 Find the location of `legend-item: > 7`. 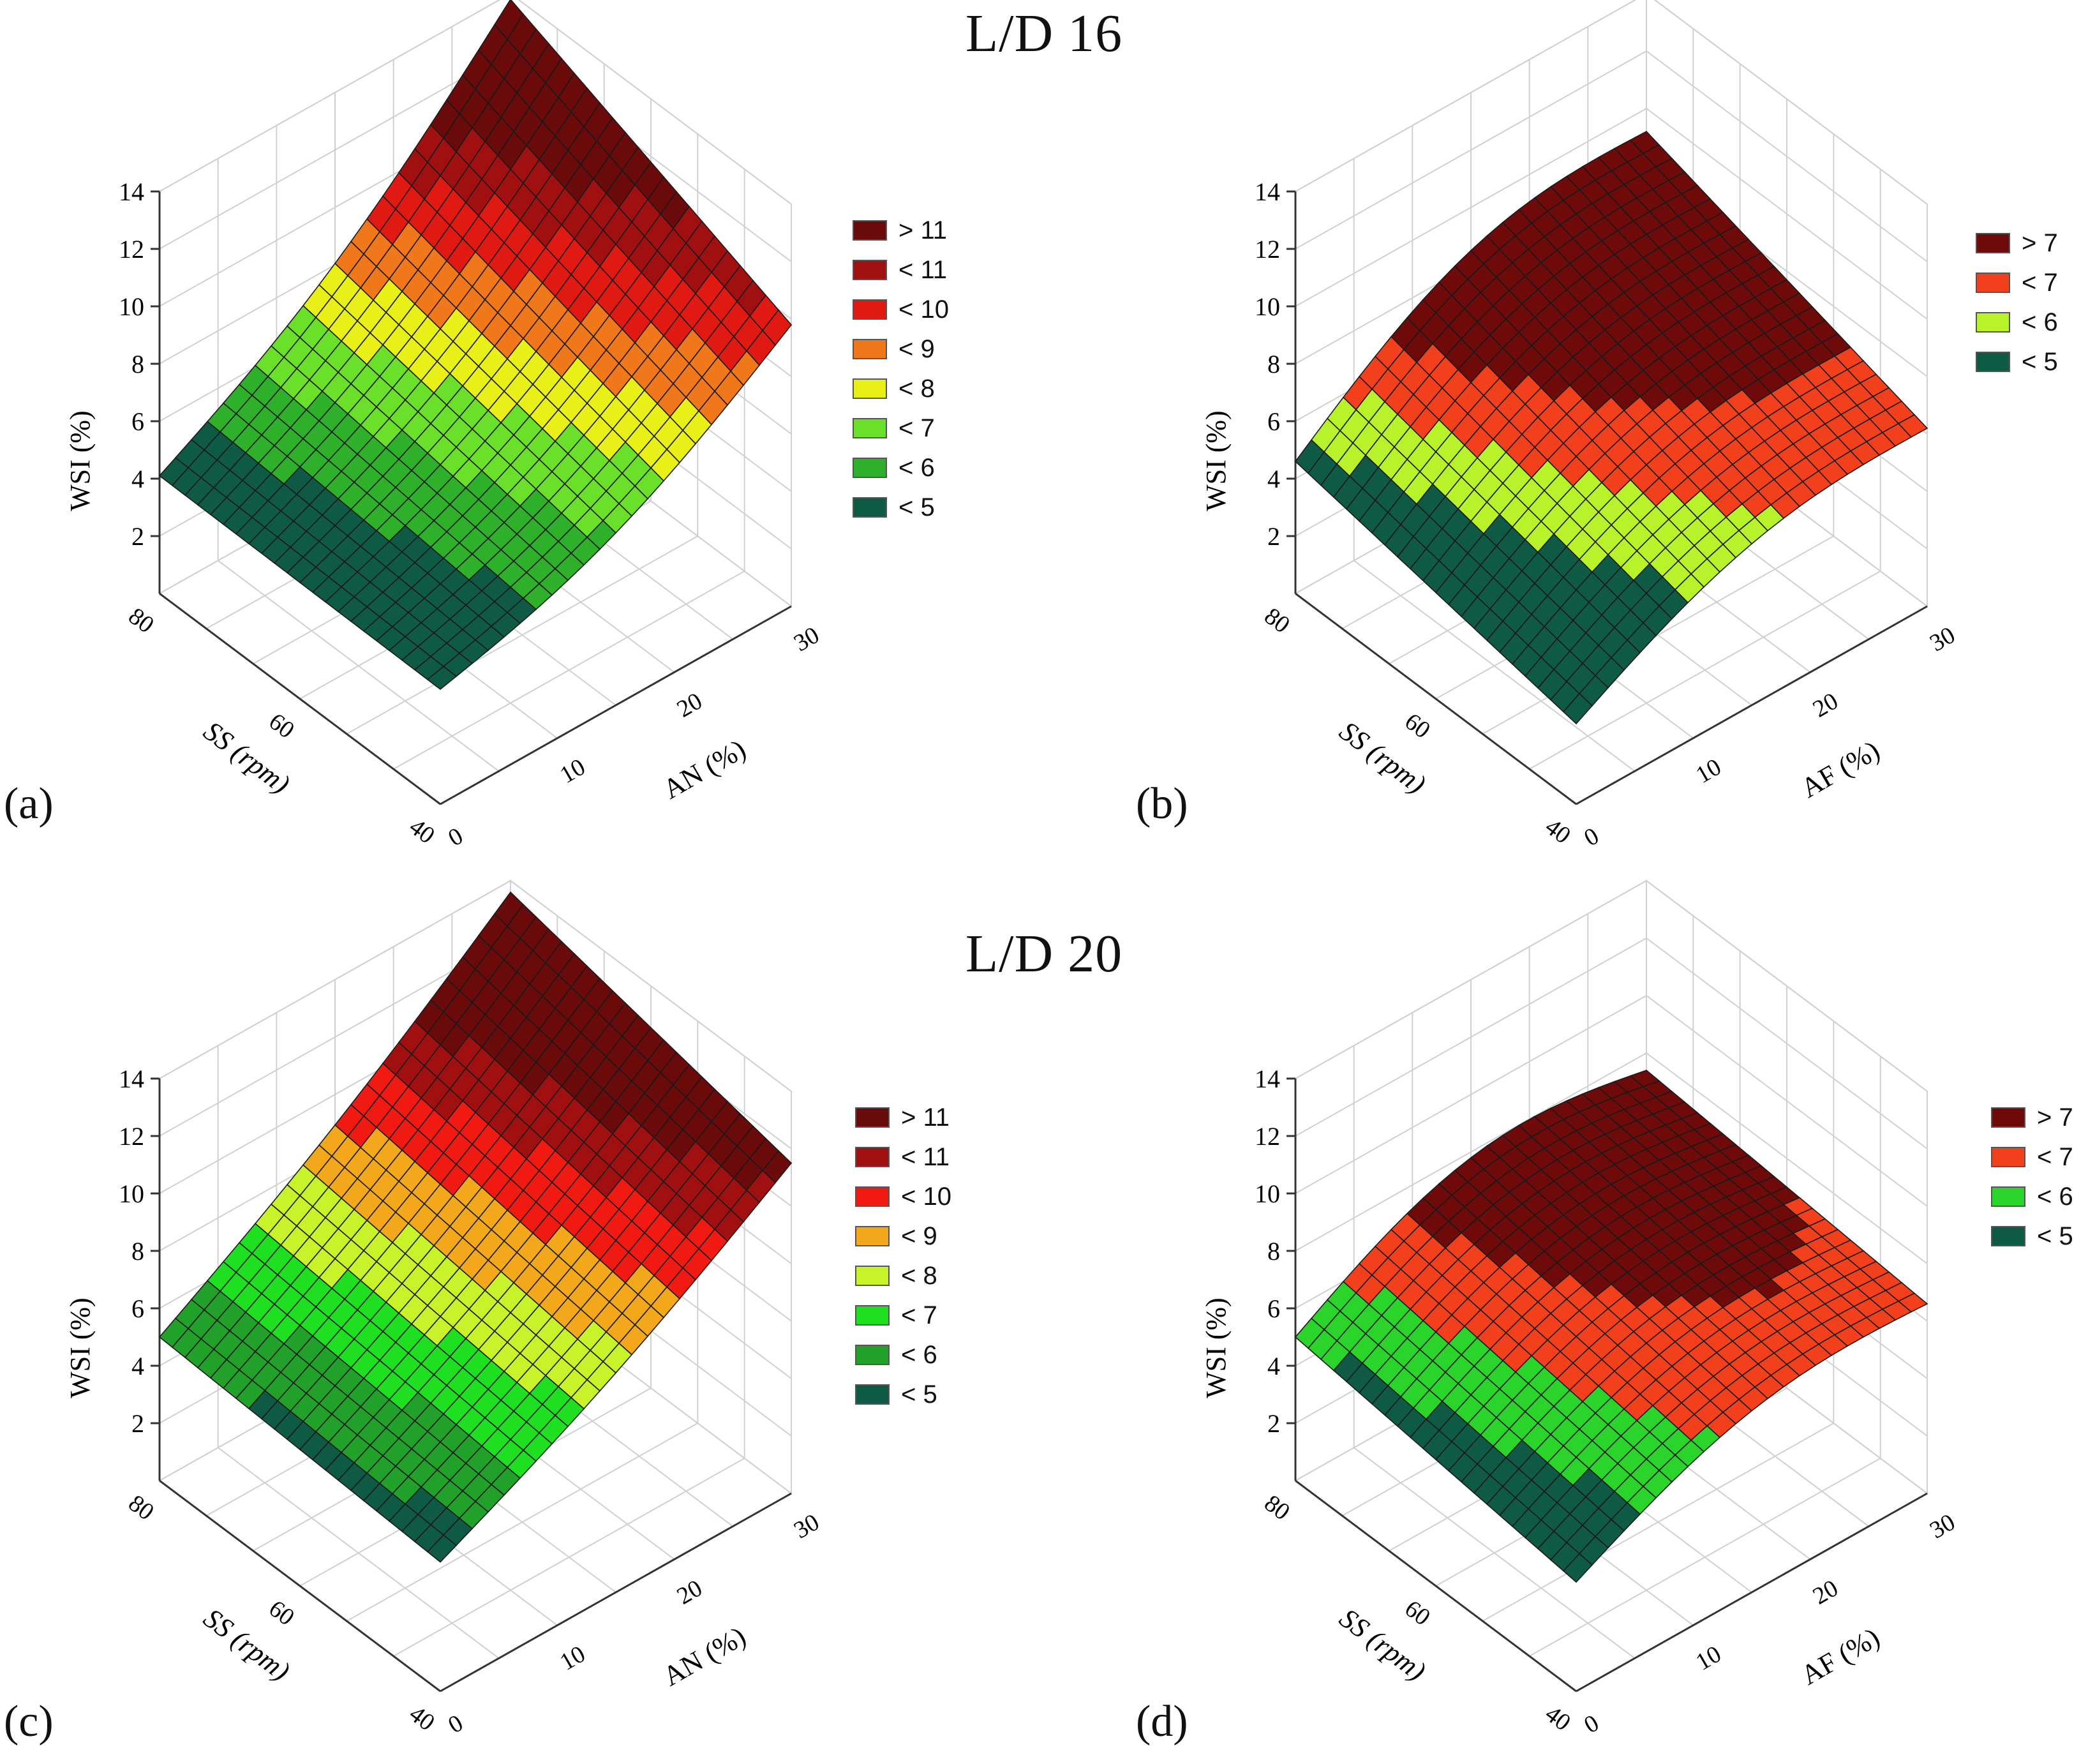

legend-item: > 7 is located at coordinates (2017, 243).